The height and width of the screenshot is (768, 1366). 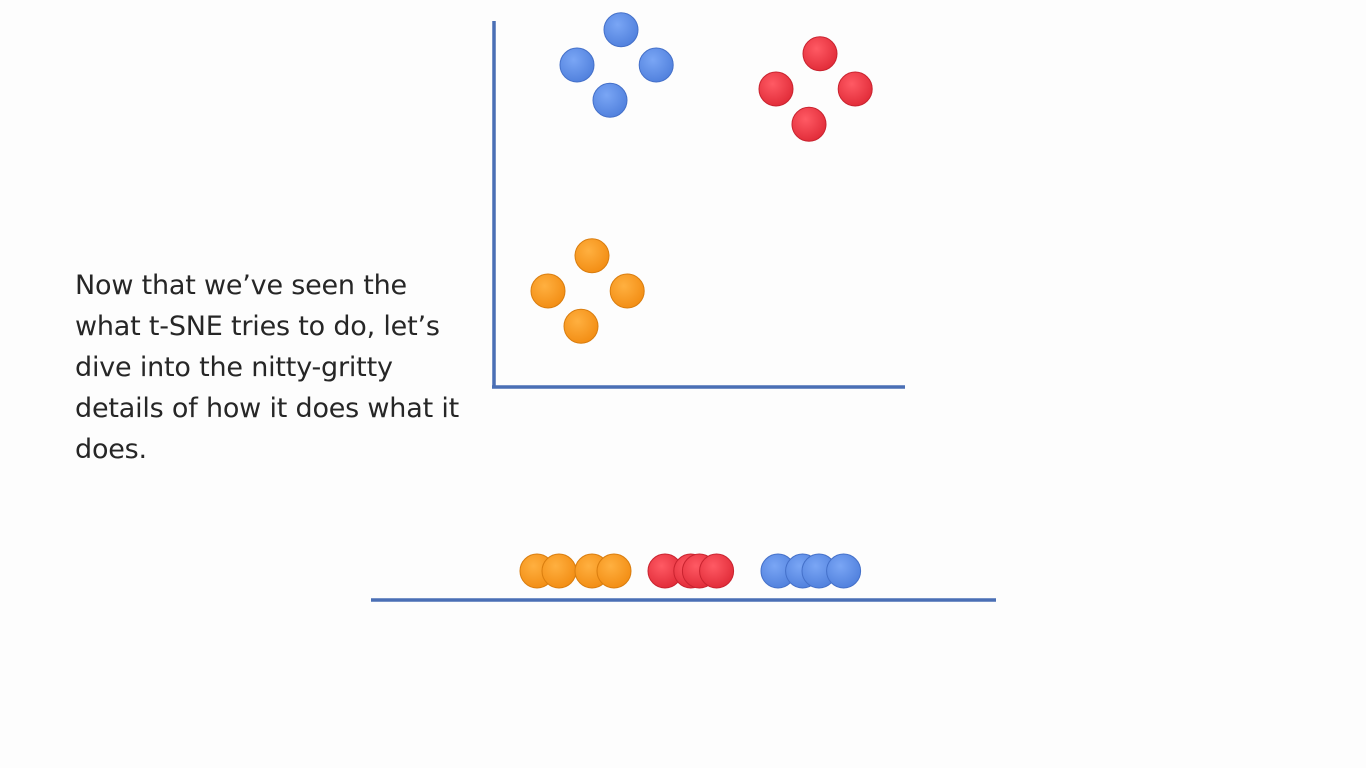 What do you see at coordinates (690, 571) in the screenshot?
I see `points-1d` at bounding box center [690, 571].